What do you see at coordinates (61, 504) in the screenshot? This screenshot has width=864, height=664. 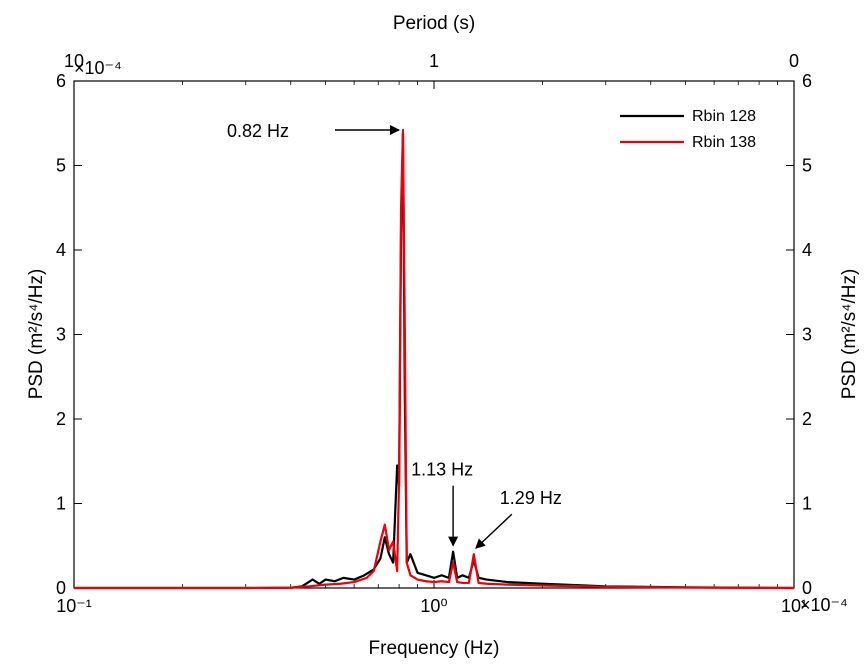 I see `y-tick-label: 1` at bounding box center [61, 504].